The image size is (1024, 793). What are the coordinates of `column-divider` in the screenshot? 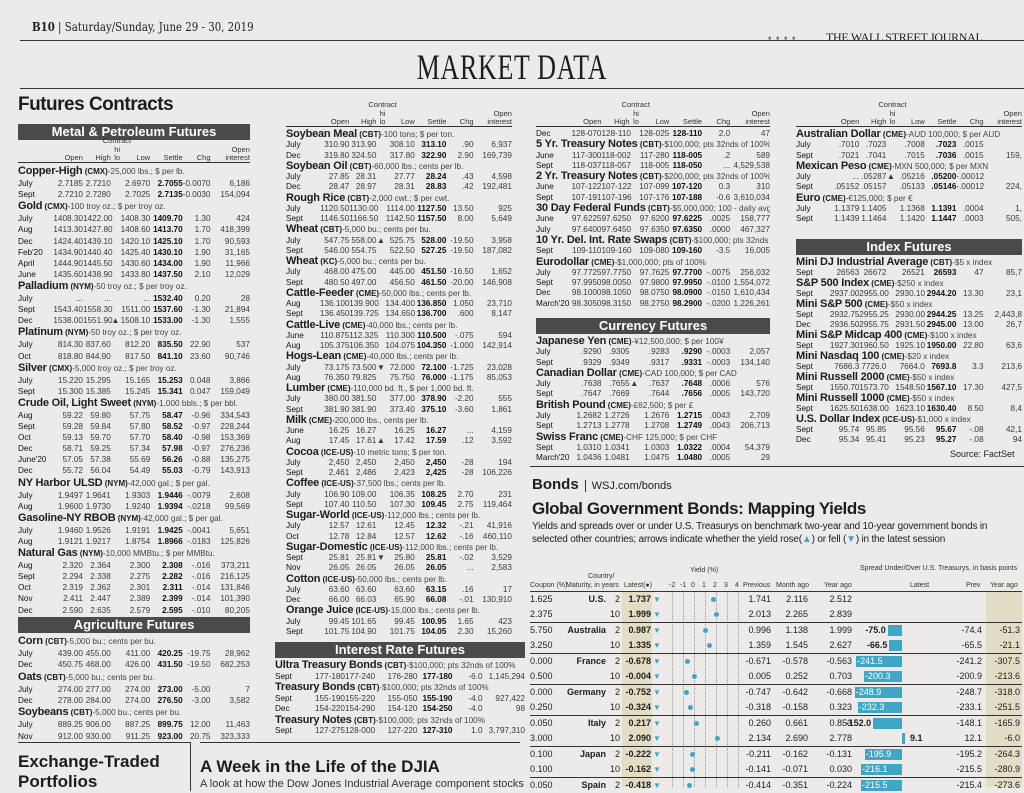 It's located at (190, 766).